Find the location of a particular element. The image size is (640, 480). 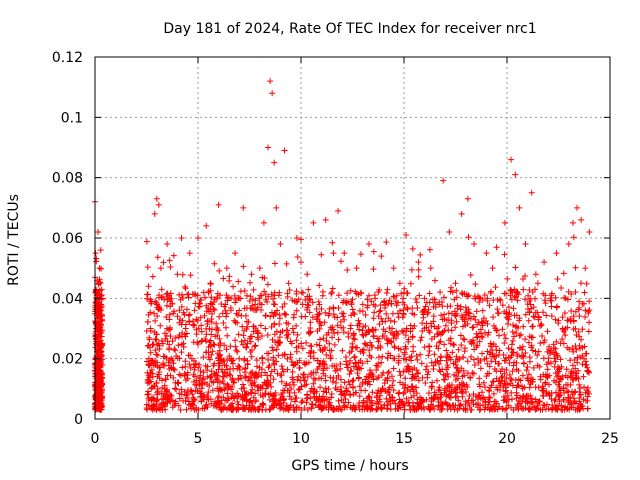

x-axis-label: GPS time / hours is located at coordinates (349, 466).